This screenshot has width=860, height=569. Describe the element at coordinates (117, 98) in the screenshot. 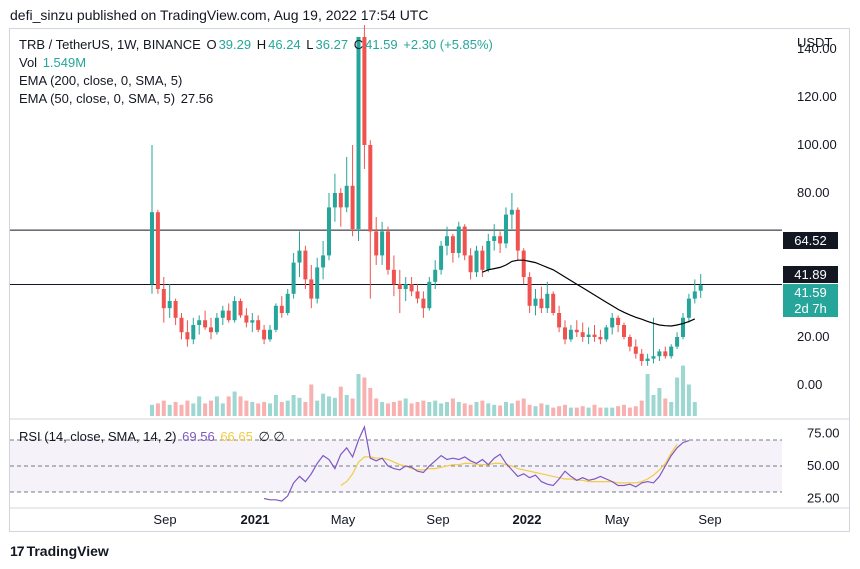

I see `ema50-legend: EMA (50, close, 0, SMA, 5) 27.56` at that location.